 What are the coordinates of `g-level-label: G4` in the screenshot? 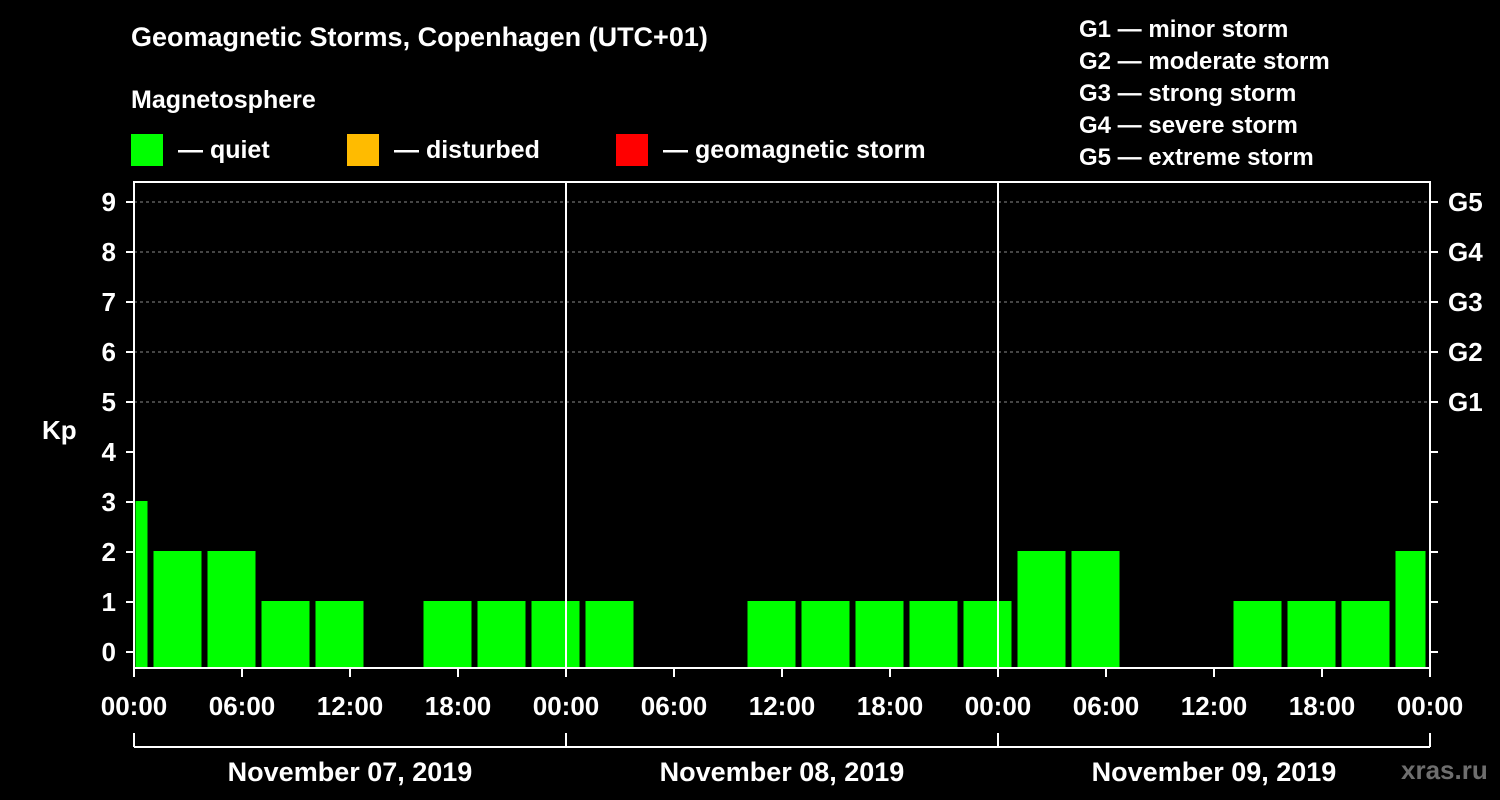 It's located at (1465, 252).